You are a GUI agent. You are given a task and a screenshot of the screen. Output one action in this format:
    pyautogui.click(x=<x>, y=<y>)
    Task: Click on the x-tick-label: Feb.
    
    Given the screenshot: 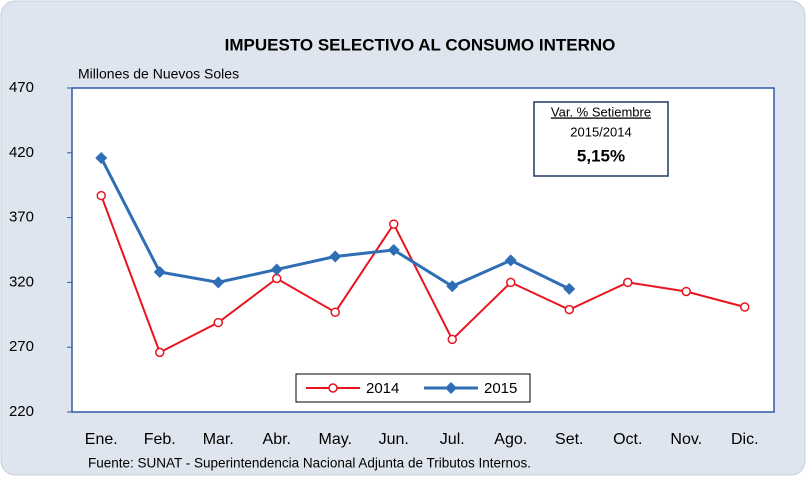 What is the action you would take?
    pyautogui.click(x=160, y=439)
    